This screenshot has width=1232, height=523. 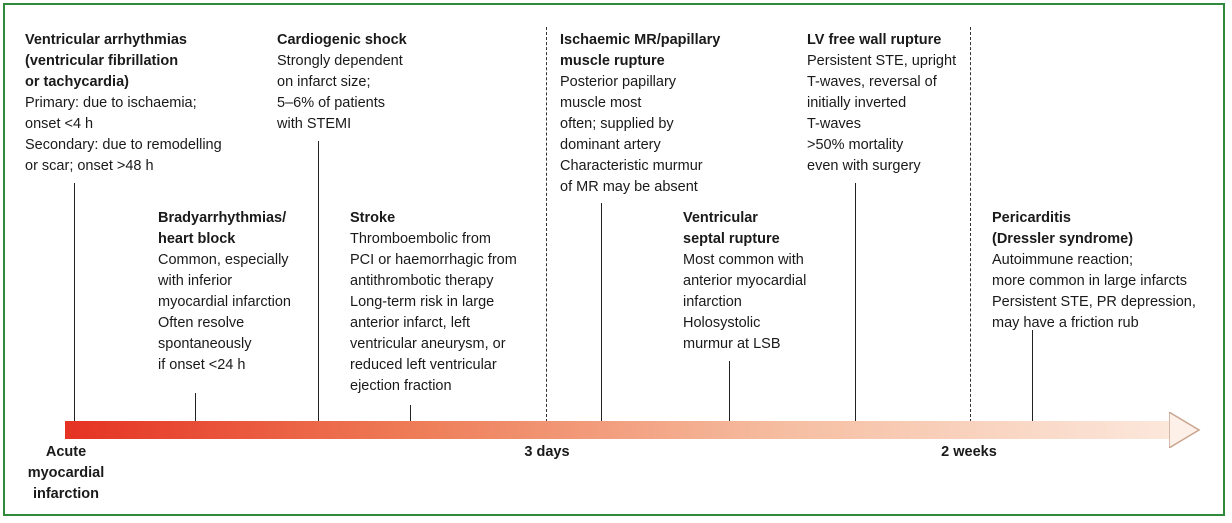 I want to click on event-title: Stroke, so click(x=373, y=218).